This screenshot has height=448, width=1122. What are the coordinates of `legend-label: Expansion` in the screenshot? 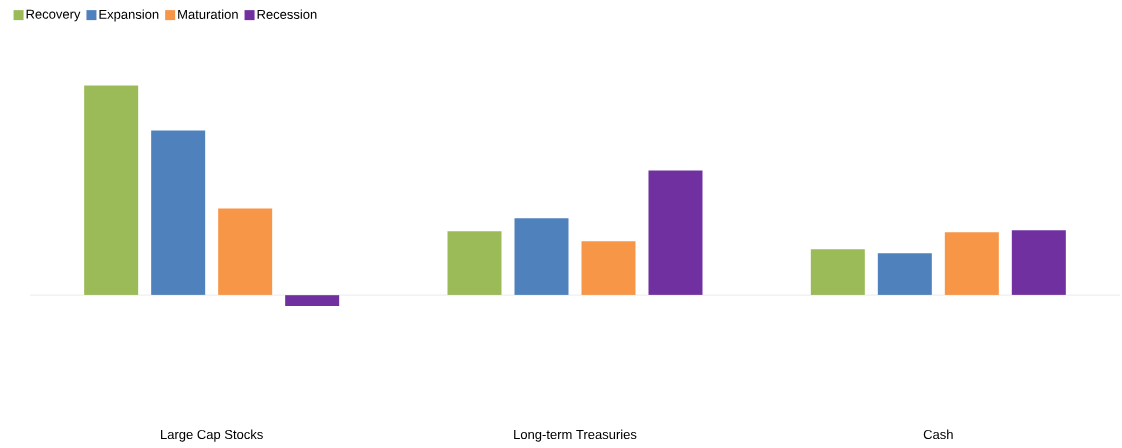 It's located at (129, 15).